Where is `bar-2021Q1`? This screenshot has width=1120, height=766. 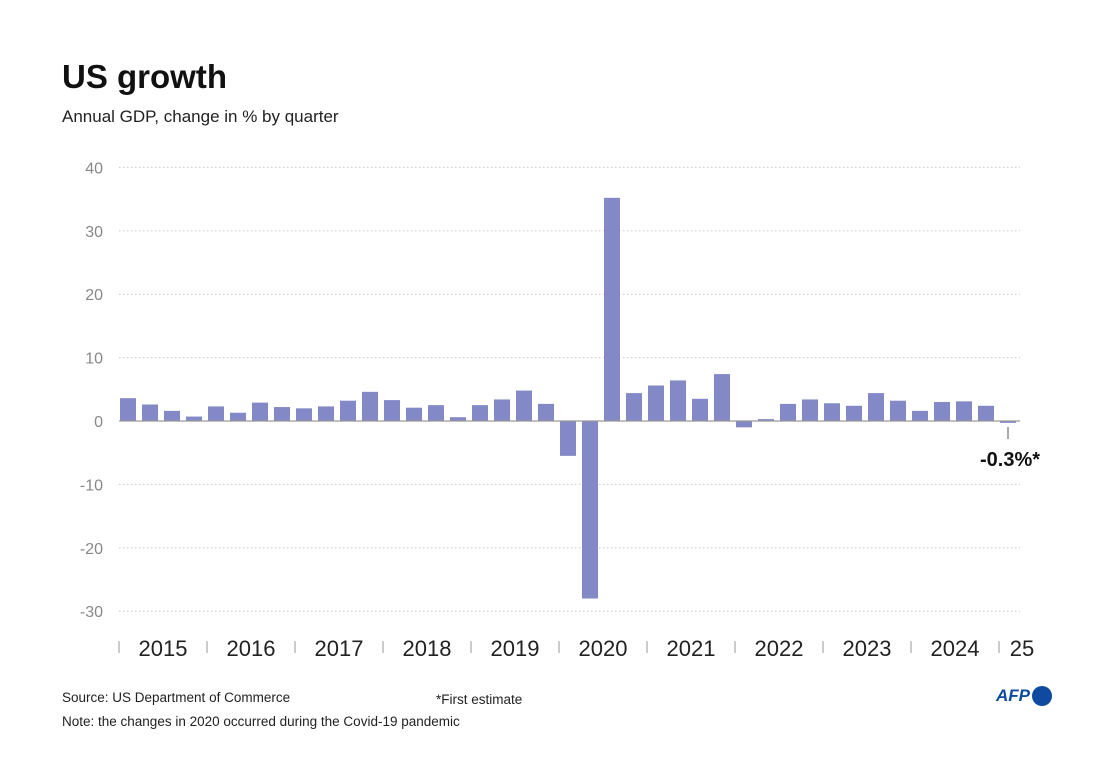 bar-2021Q1 is located at coordinates (656, 403).